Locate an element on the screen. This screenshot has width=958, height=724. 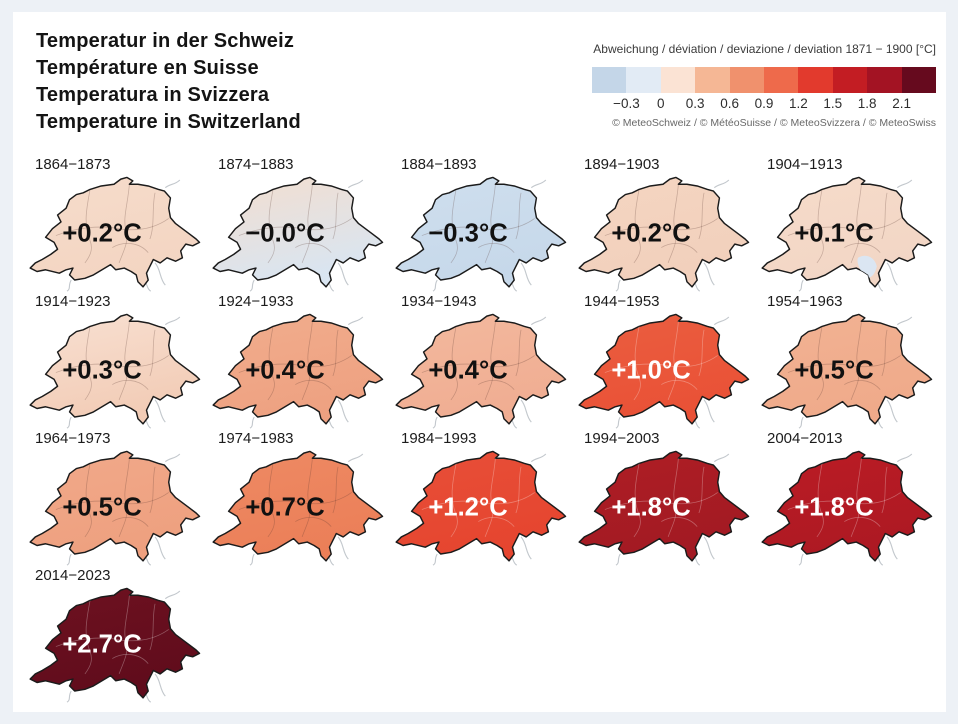
map-cell: 2014−2023 +2.7°C is located at coordinates (113, 632).